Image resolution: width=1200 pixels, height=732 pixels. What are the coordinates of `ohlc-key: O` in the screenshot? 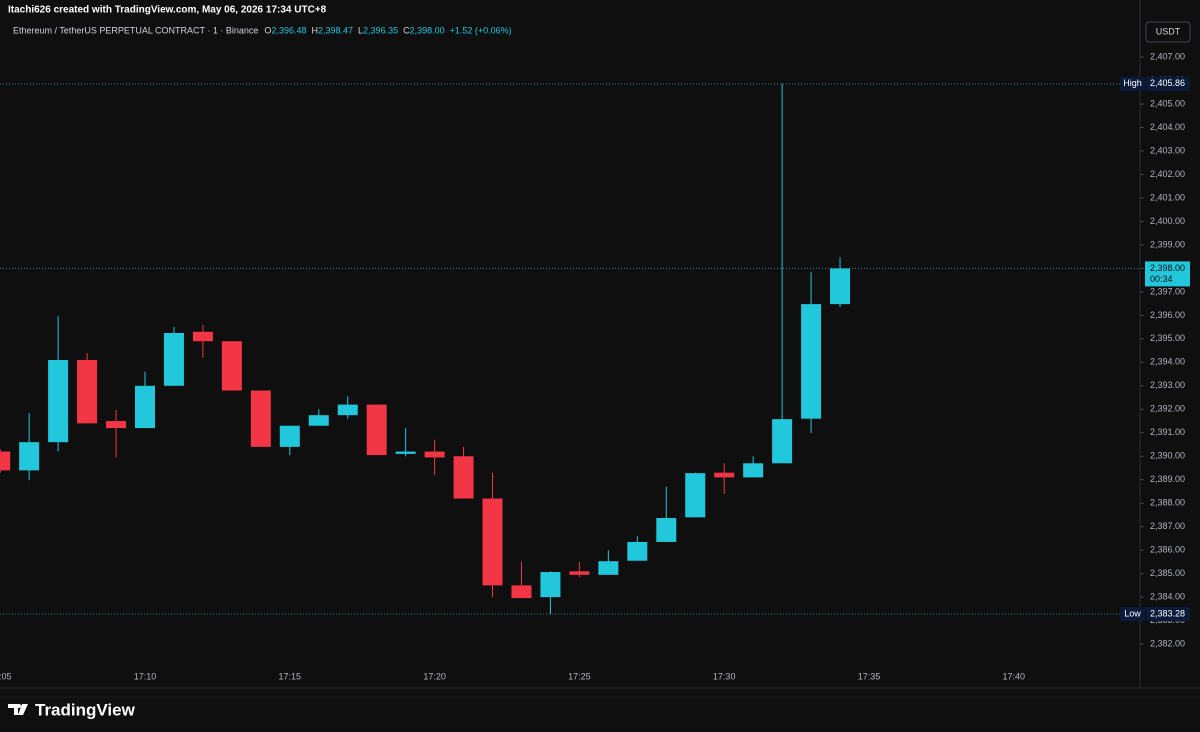 It's located at (267, 30).